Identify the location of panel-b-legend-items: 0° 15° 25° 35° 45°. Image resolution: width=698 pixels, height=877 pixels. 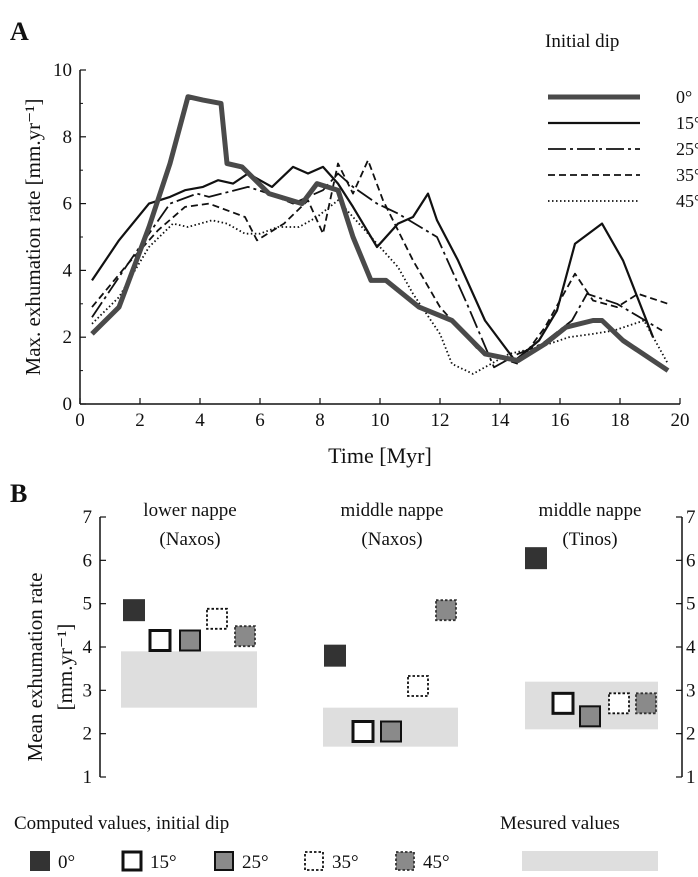
(344, 861).